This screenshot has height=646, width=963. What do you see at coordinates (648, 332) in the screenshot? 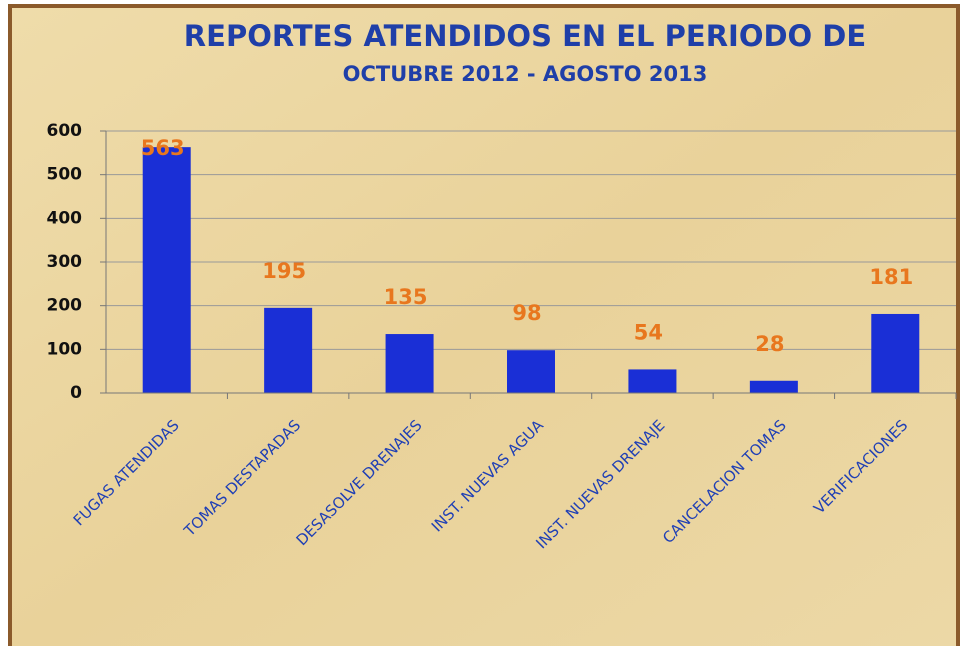
I see `value-label: 54` at bounding box center [648, 332].